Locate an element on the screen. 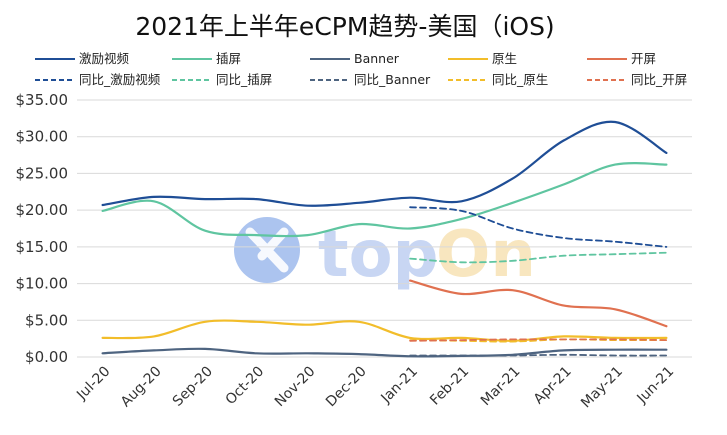 Image resolution: width=727 pixels, height=435 pixels. x-tick-label: Mar-21 is located at coordinates (501, 387).